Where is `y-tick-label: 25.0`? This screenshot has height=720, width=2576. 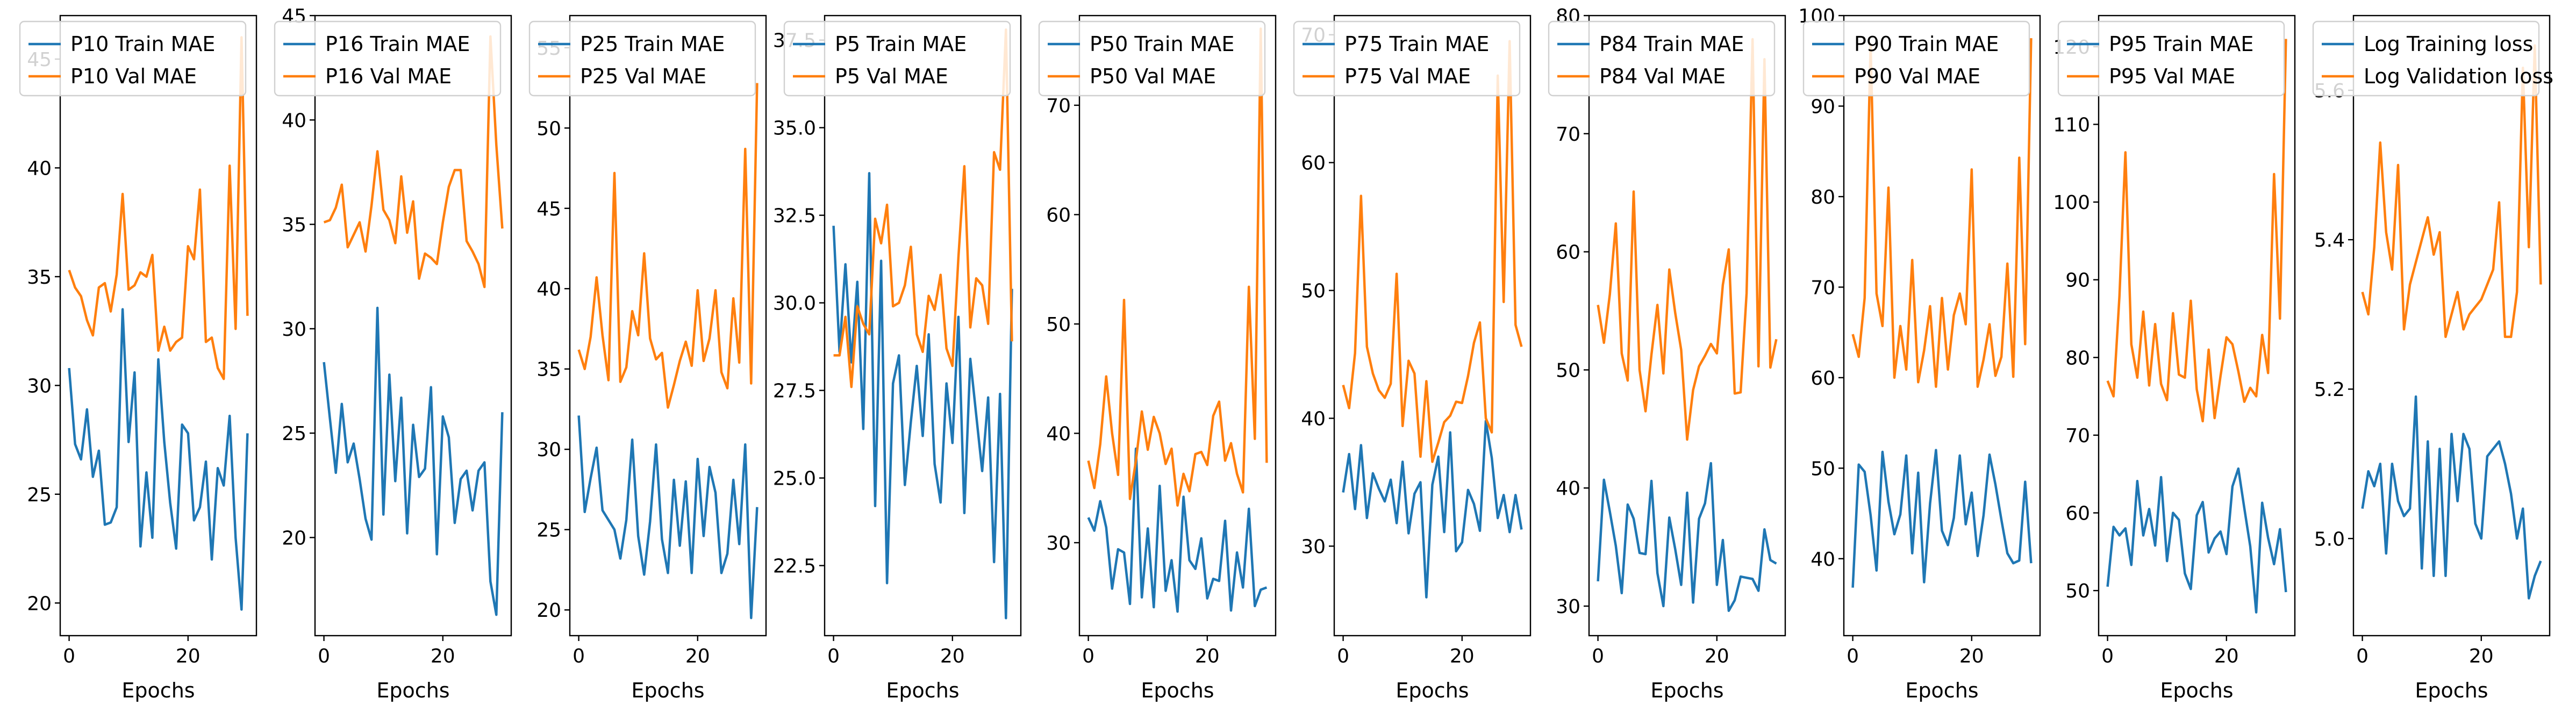
y-tick-label: 25.0 is located at coordinates (794, 479).